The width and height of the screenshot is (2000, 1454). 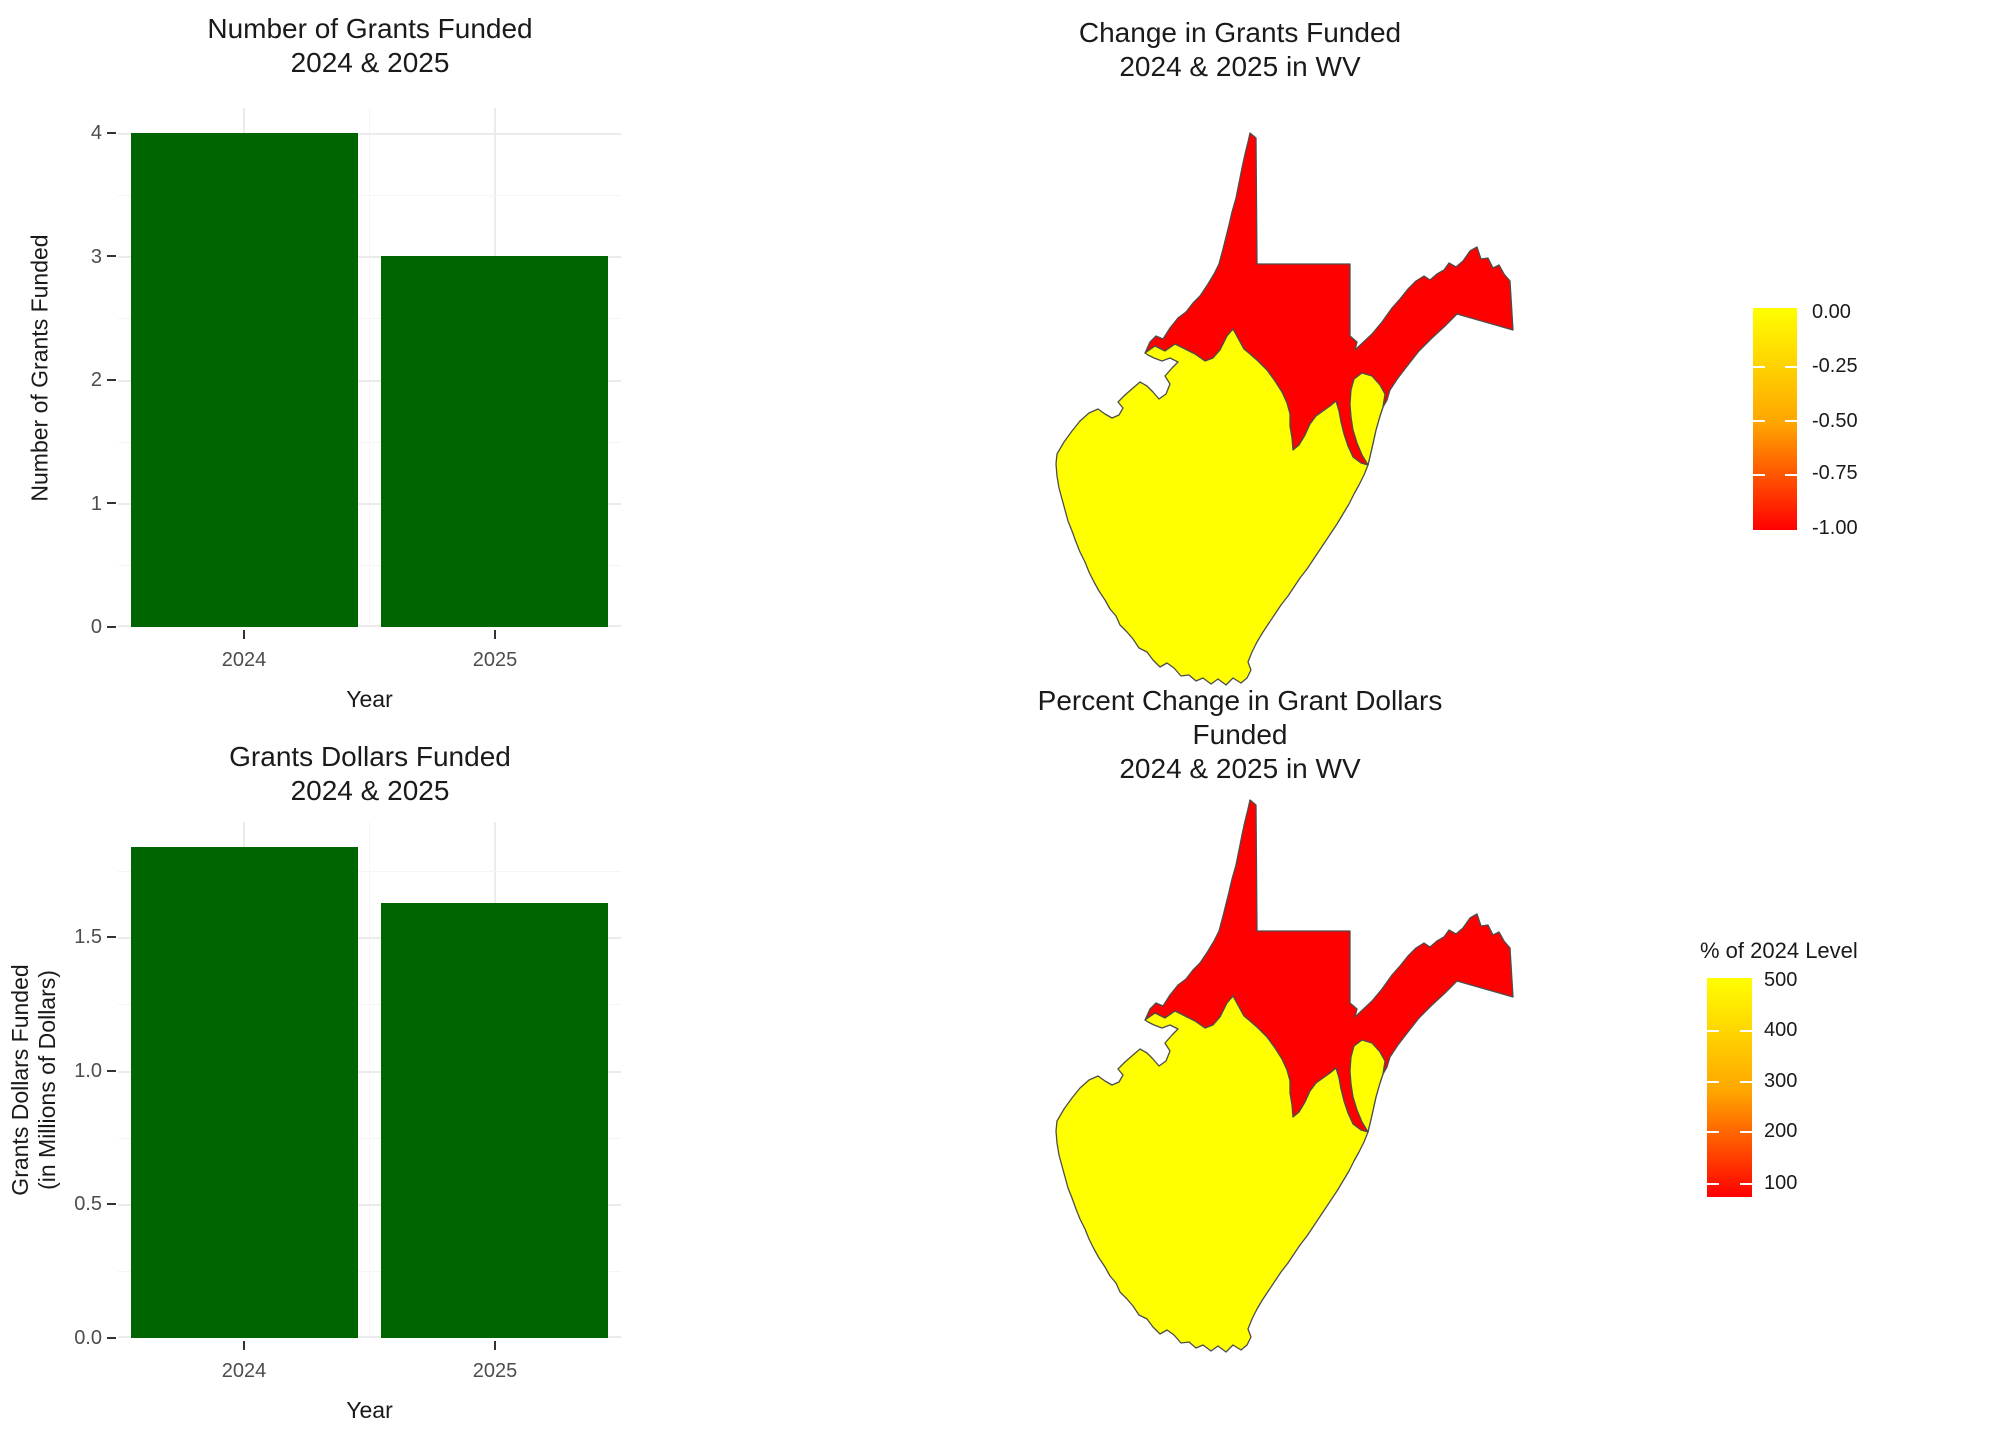 What do you see at coordinates (1779, 950) in the screenshot?
I see `legend-title: % of 2024 Level` at bounding box center [1779, 950].